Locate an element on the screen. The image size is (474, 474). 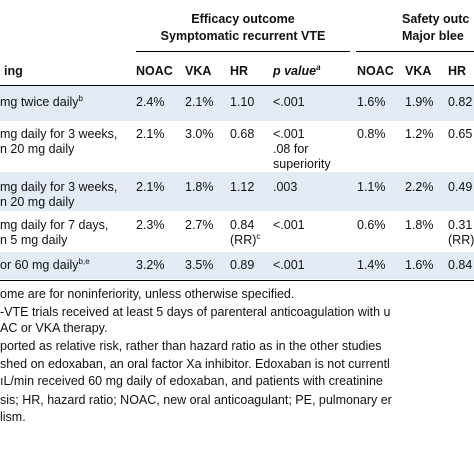
vka-cell: 3.5% is located at coordinates (199, 265).